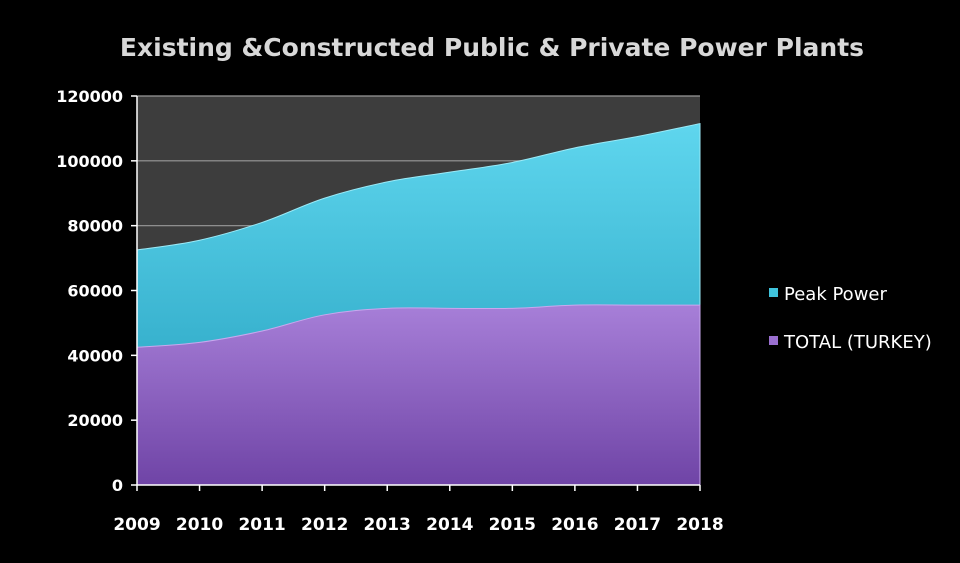 The width and height of the screenshot is (960, 563). I want to click on x-tick-label-2012: 2012, so click(324, 525).